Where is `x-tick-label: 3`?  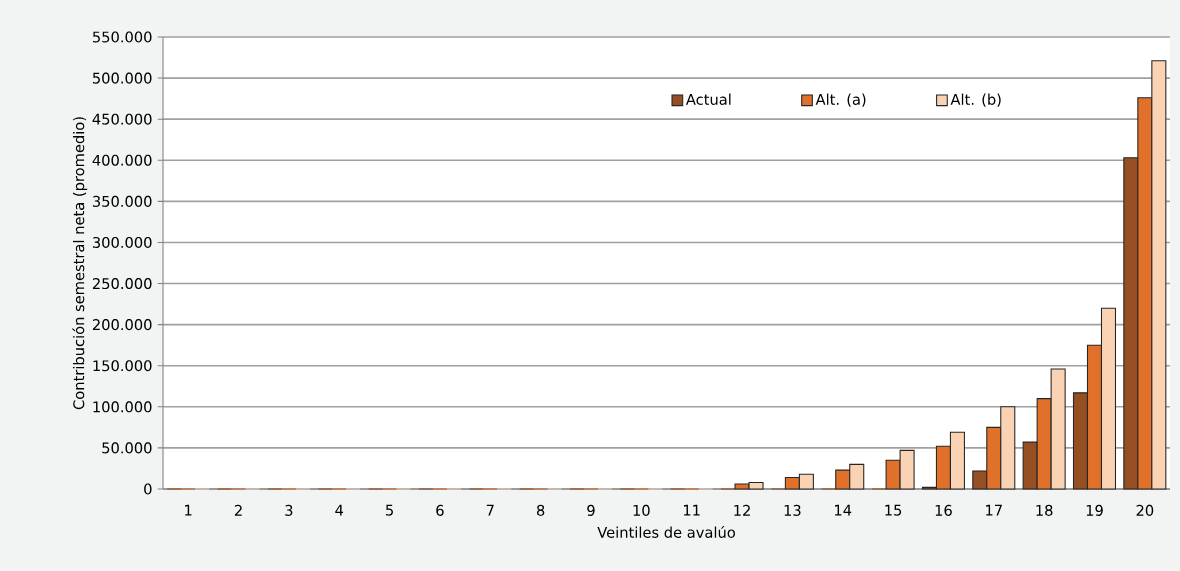 x-tick-label: 3 is located at coordinates (289, 510).